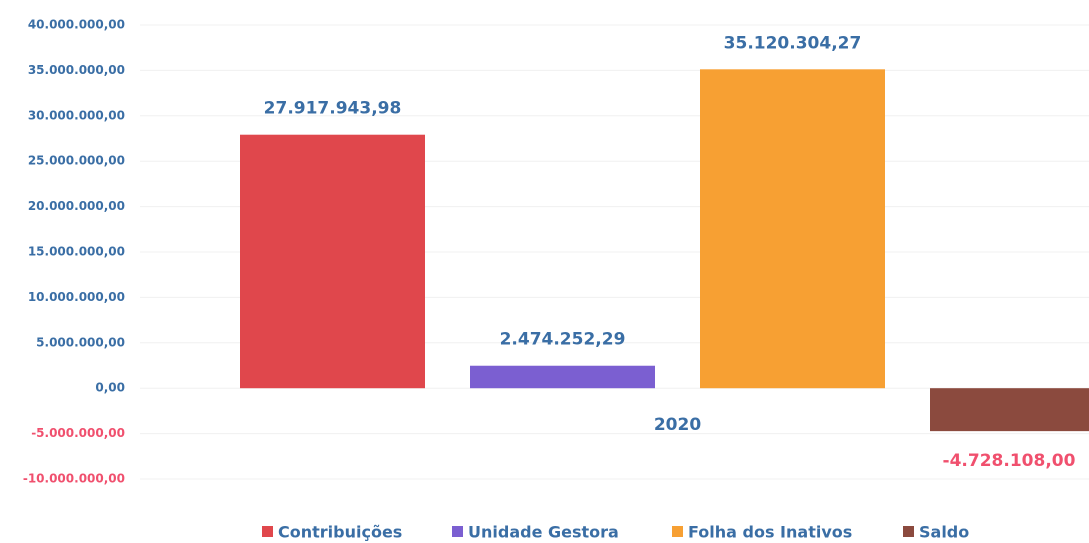 Image resolution: width=1089 pixels, height=543 pixels. I want to click on data-label: 27.917.943,98, so click(333, 109).